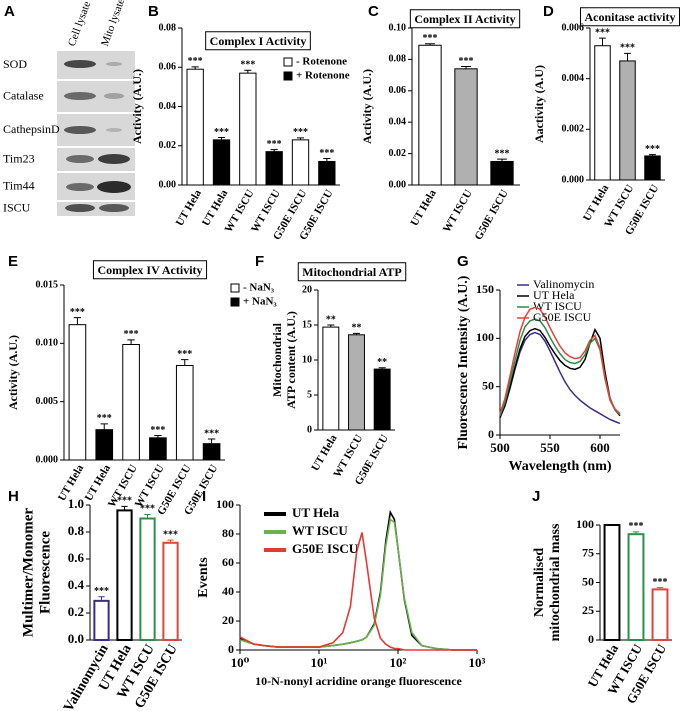 This screenshot has width=683, height=711. What do you see at coordinates (325, 548) in the screenshot?
I see `legend-label: G50E ISCU` at bounding box center [325, 548].